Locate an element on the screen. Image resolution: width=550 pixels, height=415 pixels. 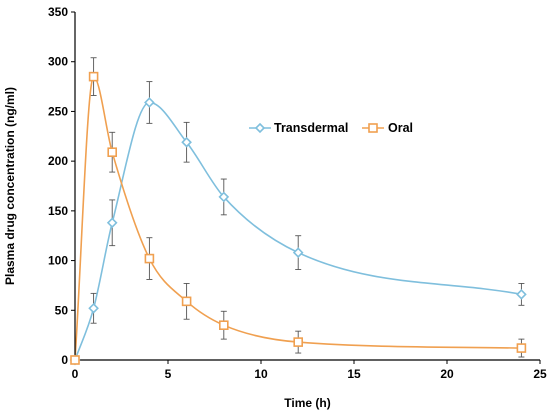
x-tick-label: 10 is located at coordinates (261, 374).